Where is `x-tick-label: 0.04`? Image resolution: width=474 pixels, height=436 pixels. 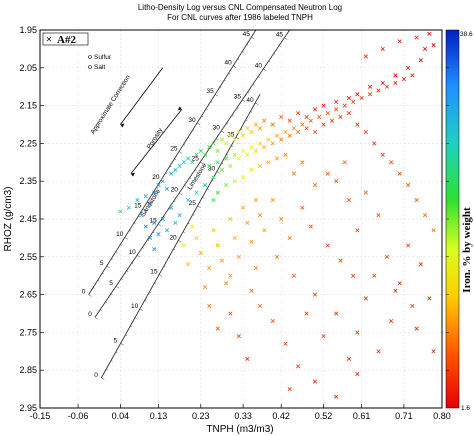 x-tick-label: 0.04 is located at coordinates (121, 416).